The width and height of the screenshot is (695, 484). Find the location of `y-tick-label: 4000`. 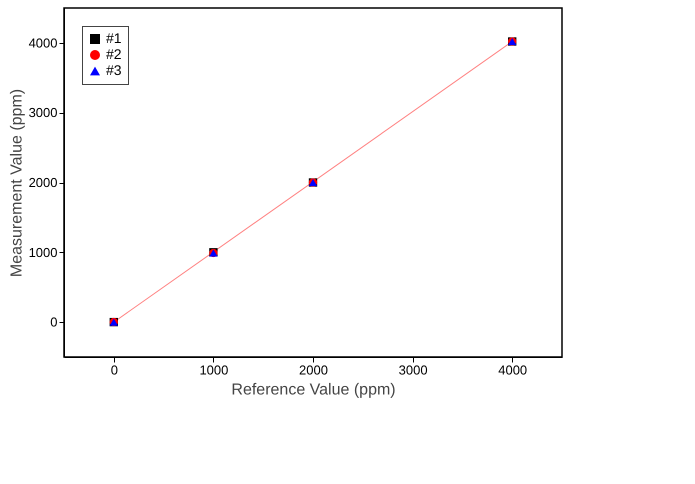

y-tick-label: 4000 is located at coordinates (43, 42).